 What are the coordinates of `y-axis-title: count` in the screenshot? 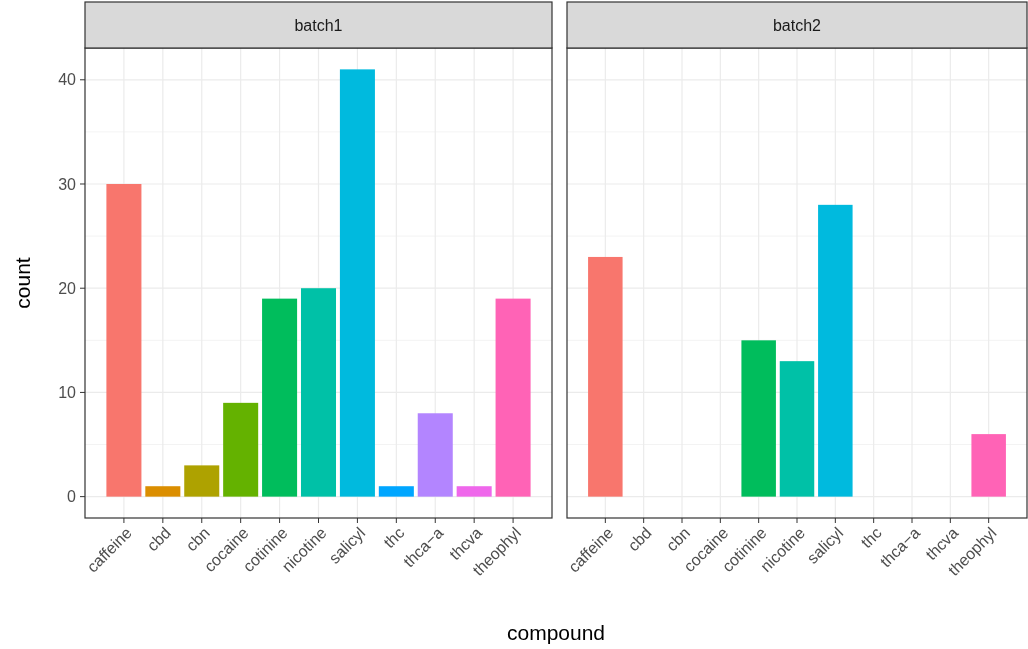 It's located at (22, 283).